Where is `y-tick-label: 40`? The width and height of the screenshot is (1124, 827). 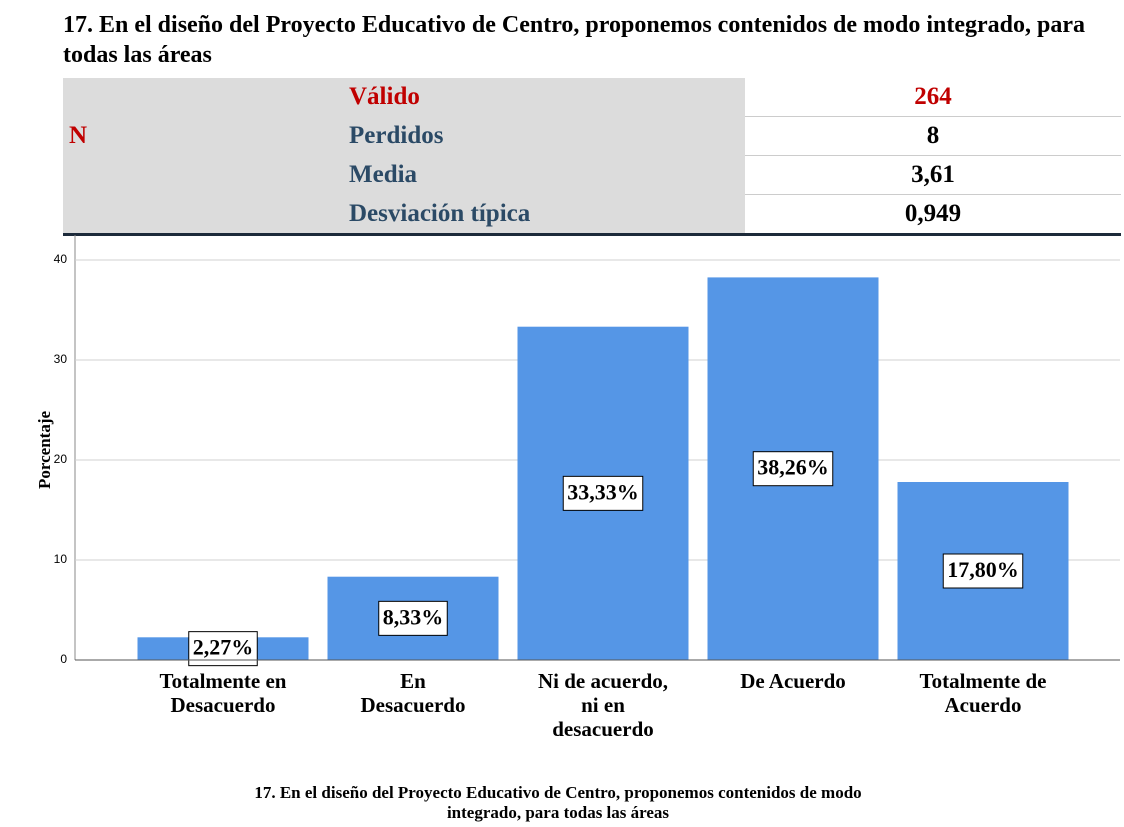
y-tick-label: 40 is located at coordinates (61, 259).